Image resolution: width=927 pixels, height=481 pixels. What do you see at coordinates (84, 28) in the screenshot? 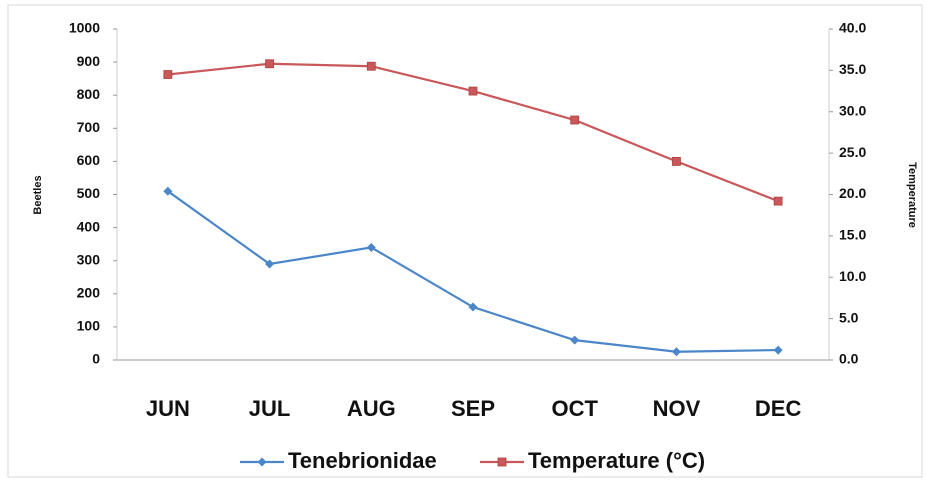
I see `y-tick-label: 1000` at bounding box center [84, 28].